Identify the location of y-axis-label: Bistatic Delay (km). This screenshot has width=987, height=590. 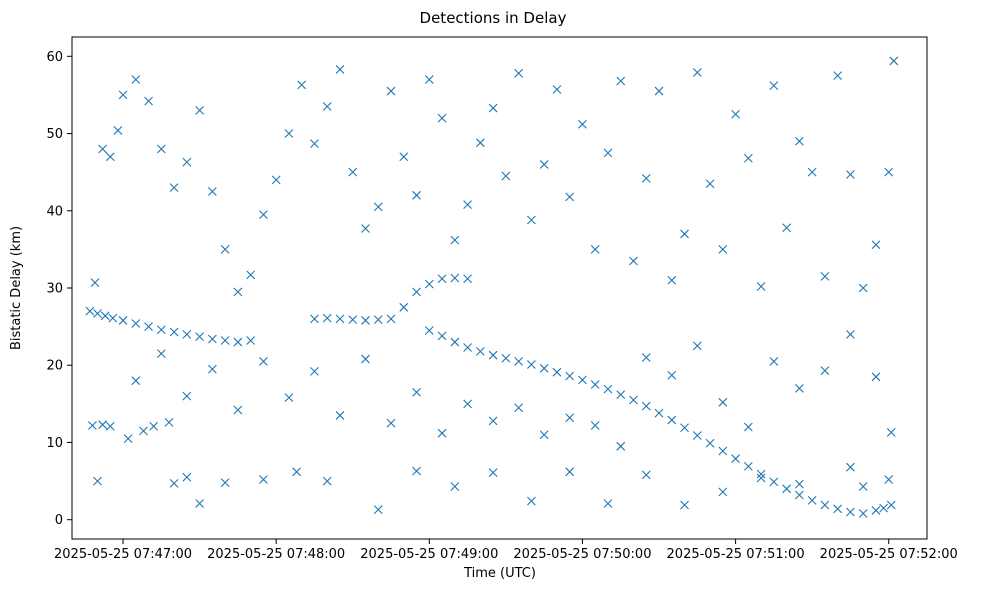
(16, 288).